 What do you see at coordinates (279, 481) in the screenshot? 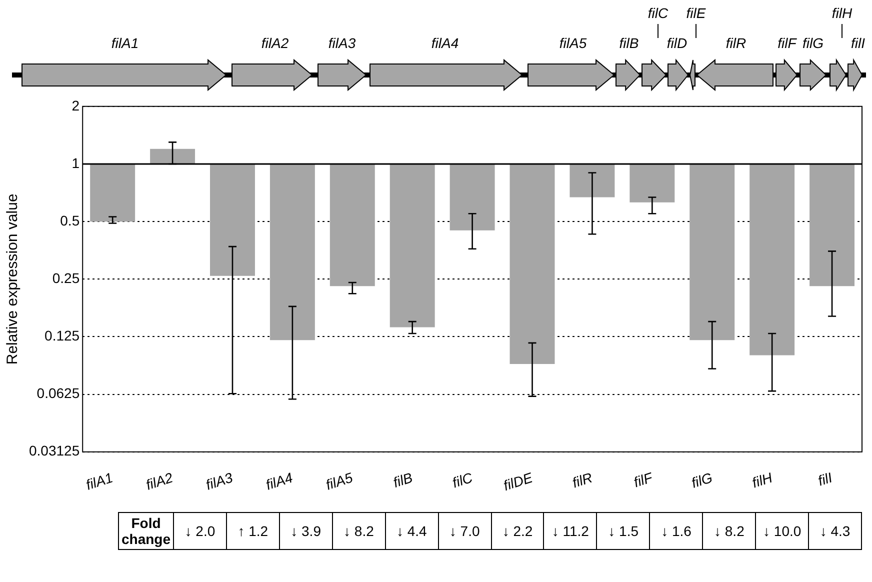
I see `x-tick-label: filA4` at bounding box center [279, 481].